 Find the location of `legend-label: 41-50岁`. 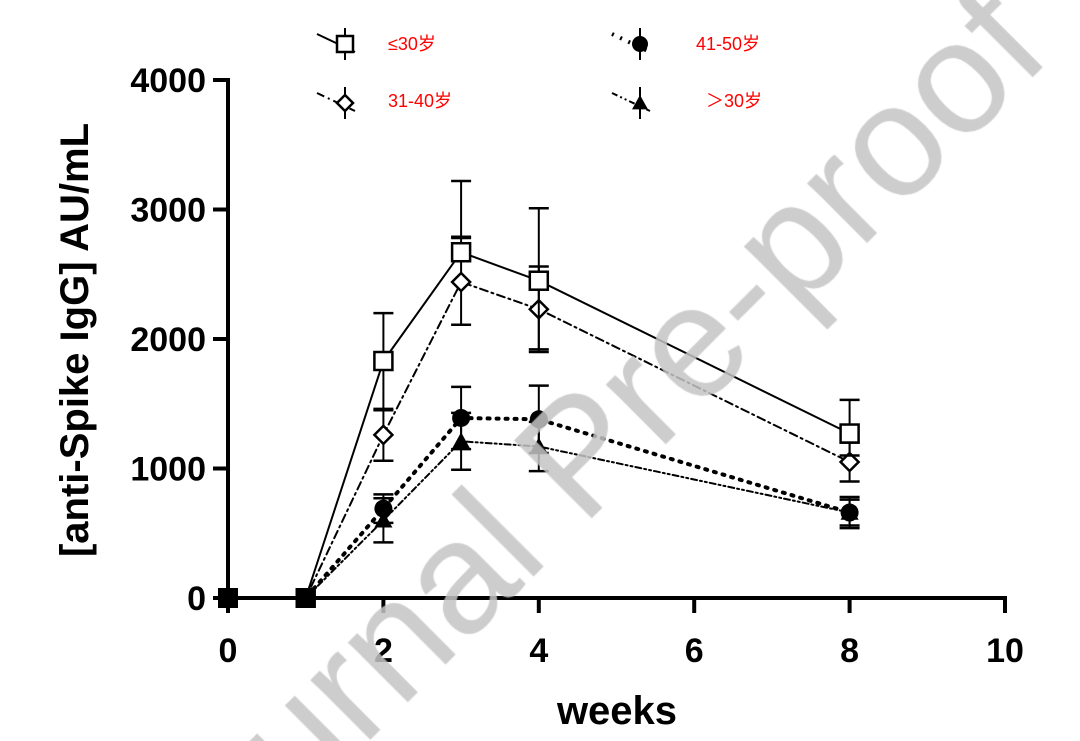

legend-label: 41-50岁 is located at coordinates (728, 44).